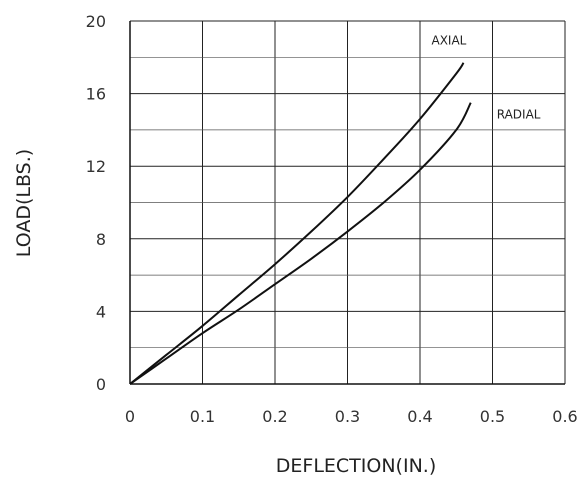 Image resolution: width=585 pixels, height=479 pixels. What do you see at coordinates (101, 384) in the screenshot?
I see `y-tick-label: 0` at bounding box center [101, 384].